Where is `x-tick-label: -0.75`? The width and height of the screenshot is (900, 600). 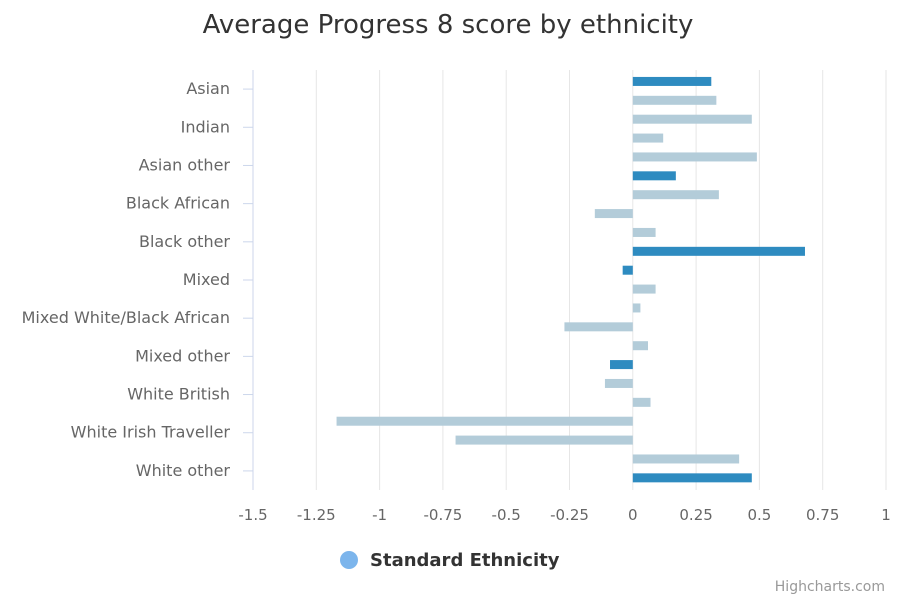
x-tick-label: -0.75 is located at coordinates (442, 515).